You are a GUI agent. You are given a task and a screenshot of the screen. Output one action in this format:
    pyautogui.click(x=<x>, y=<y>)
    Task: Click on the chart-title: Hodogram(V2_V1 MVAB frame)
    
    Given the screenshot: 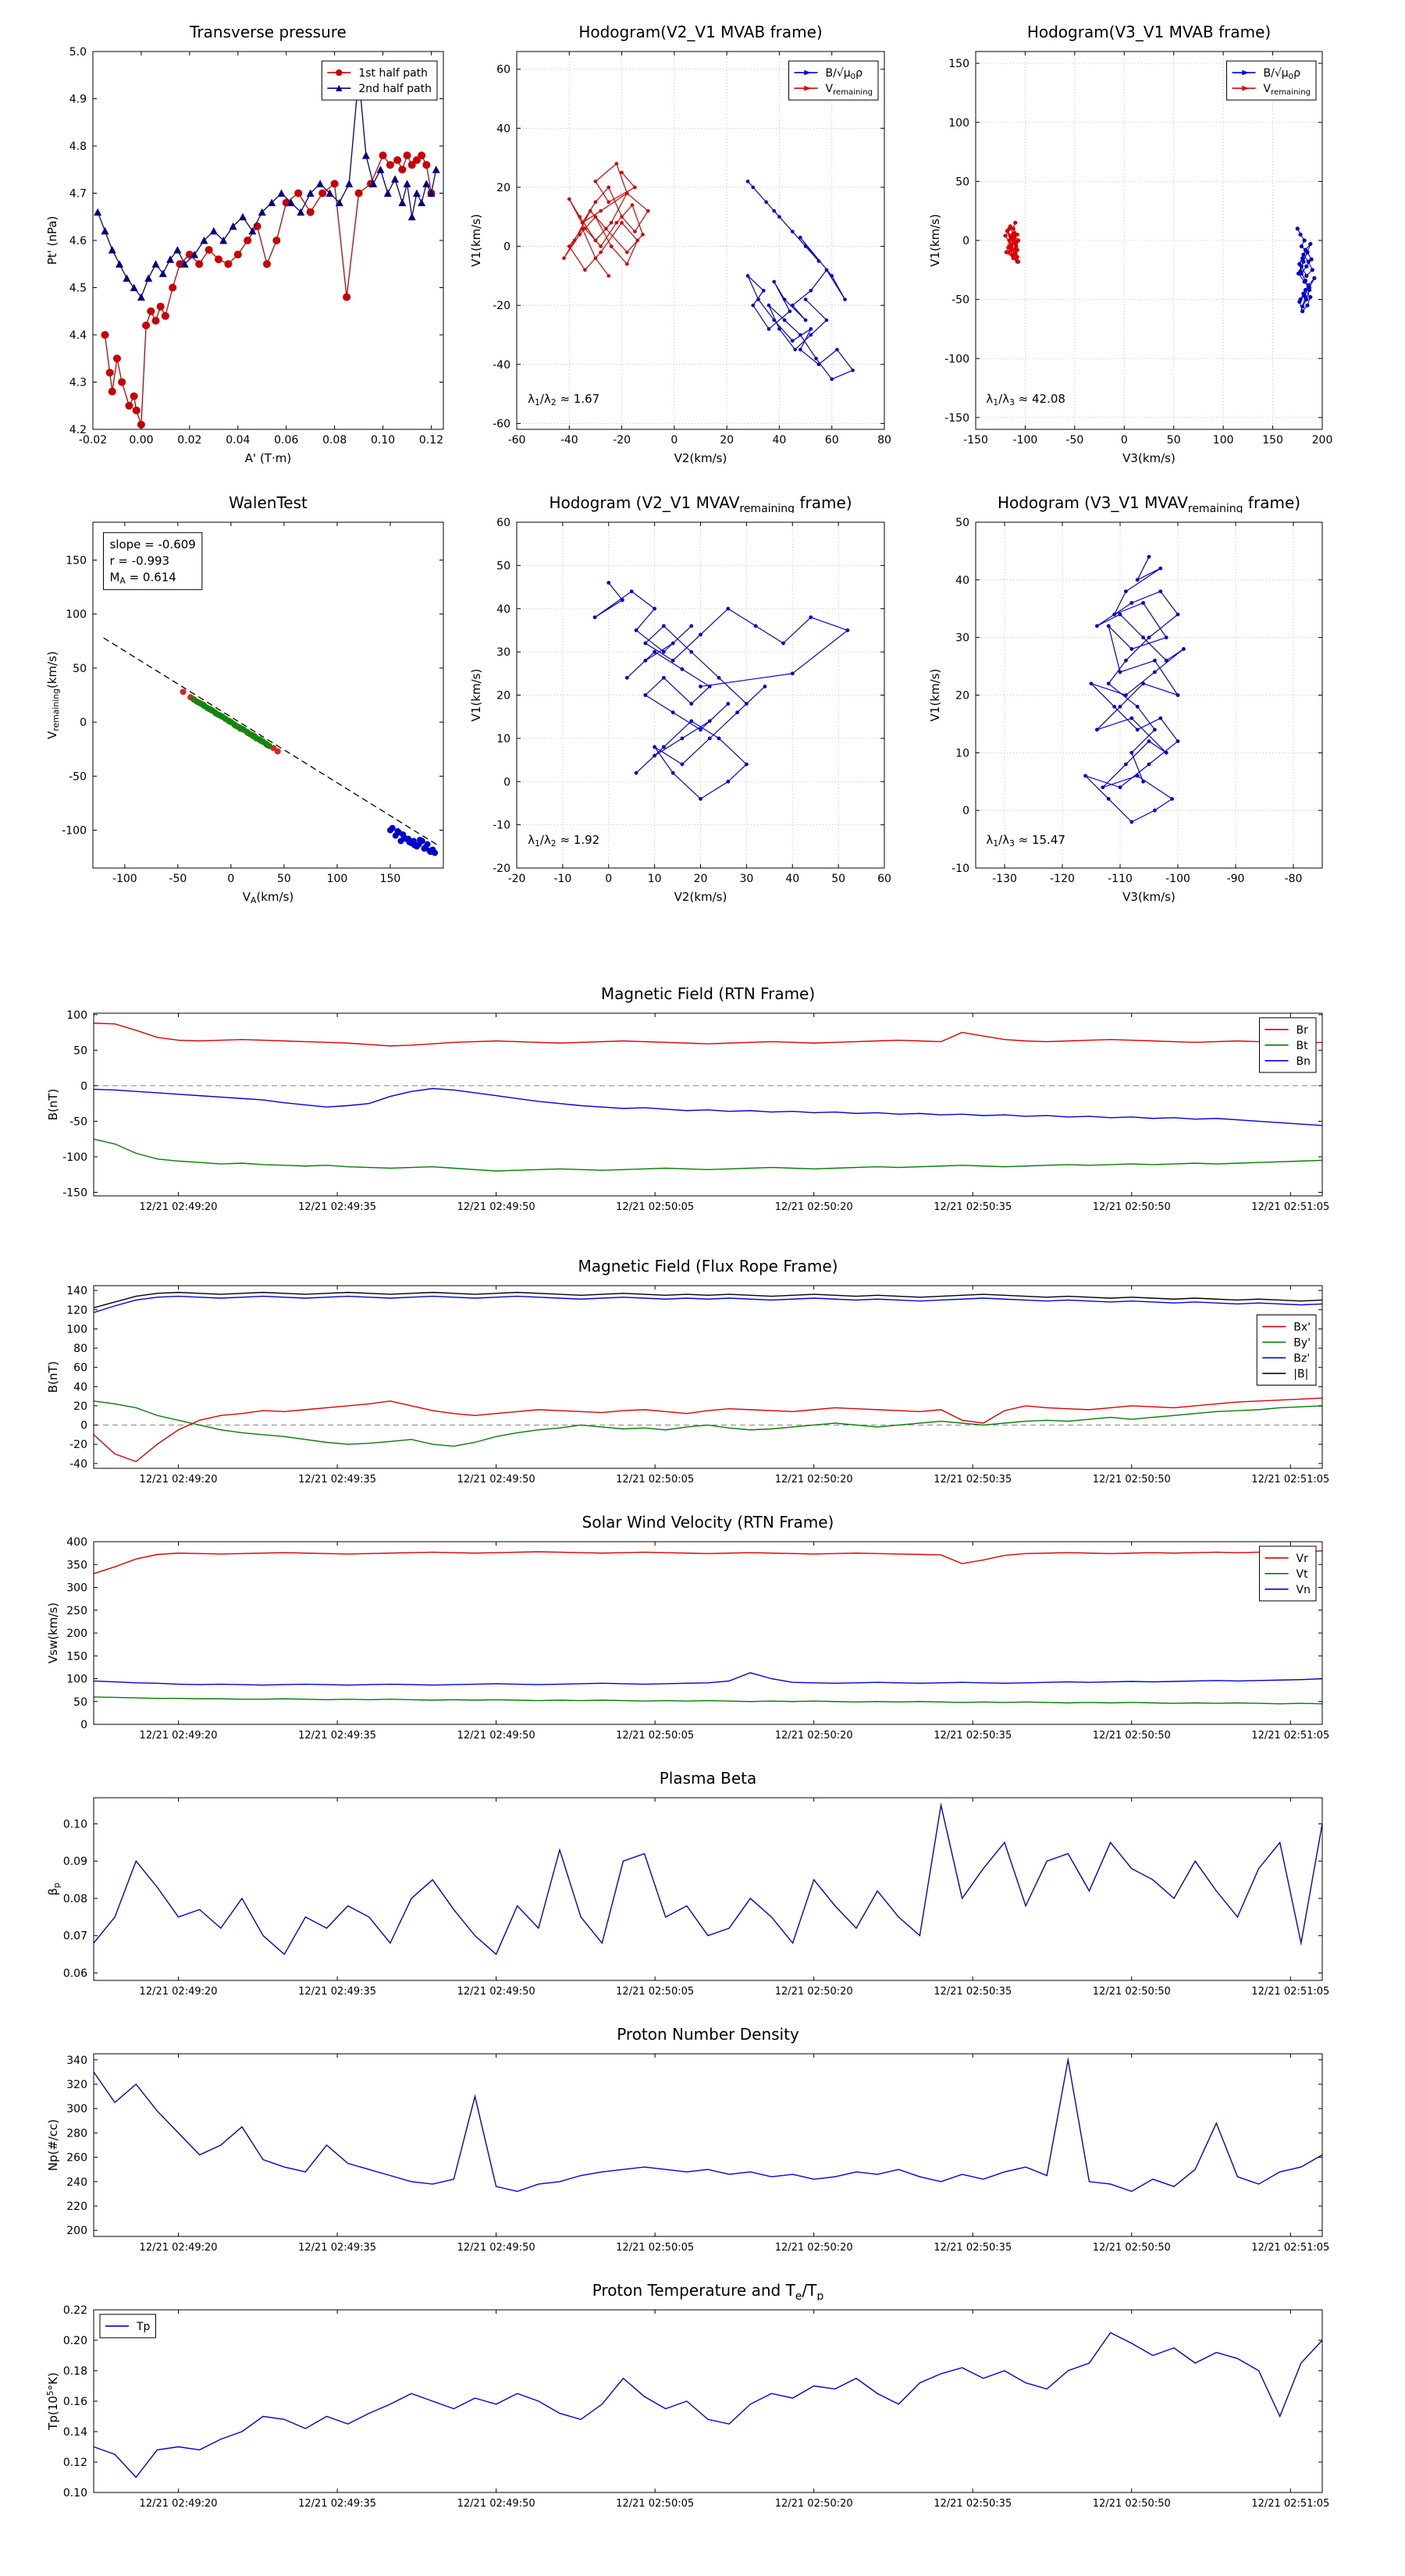 What is the action you would take?
    pyautogui.click(x=701, y=32)
    